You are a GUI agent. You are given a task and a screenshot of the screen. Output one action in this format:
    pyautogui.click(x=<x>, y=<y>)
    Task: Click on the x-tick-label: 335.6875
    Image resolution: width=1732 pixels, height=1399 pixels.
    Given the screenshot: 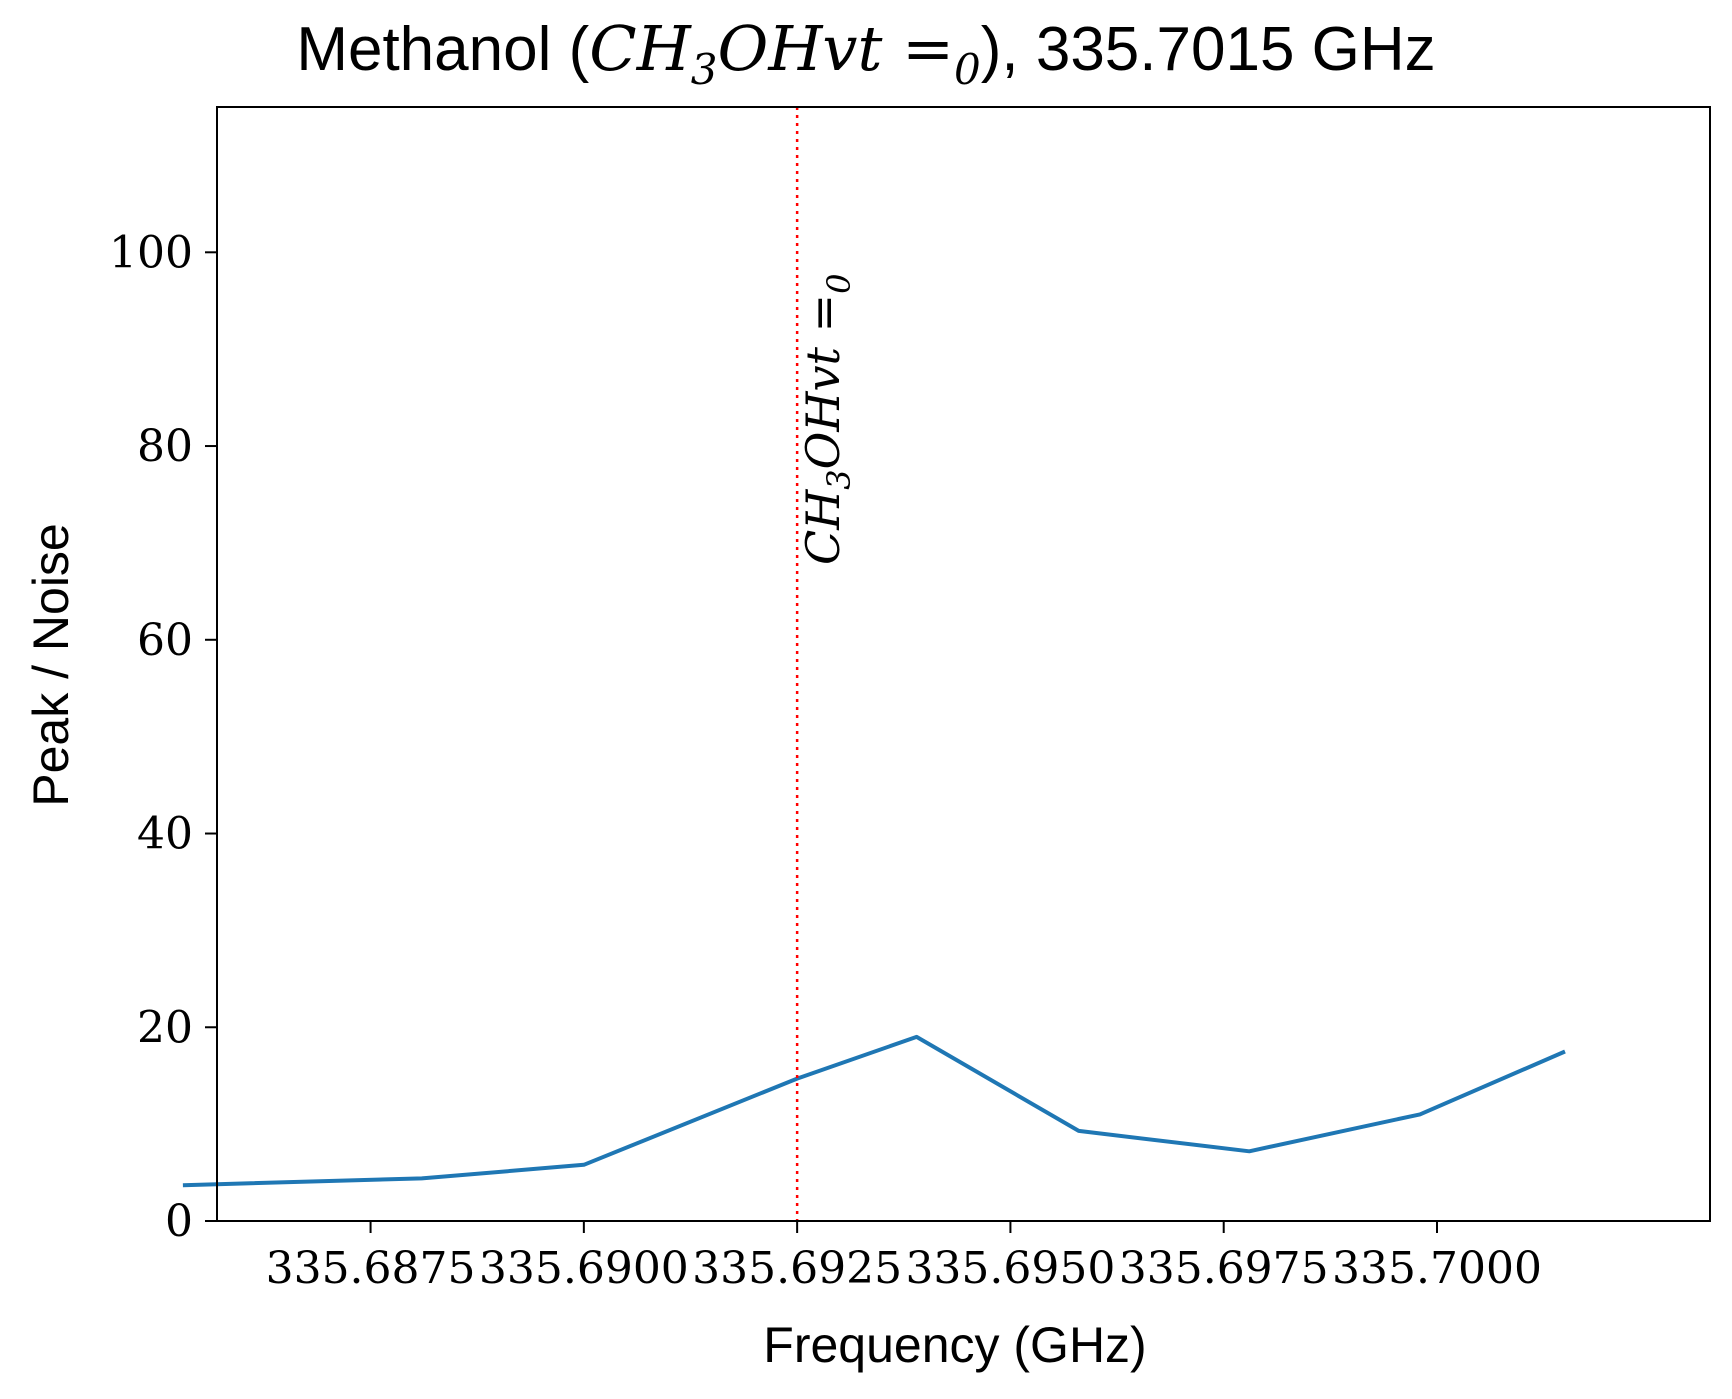 What is the action you would take?
    pyautogui.click(x=371, y=1268)
    